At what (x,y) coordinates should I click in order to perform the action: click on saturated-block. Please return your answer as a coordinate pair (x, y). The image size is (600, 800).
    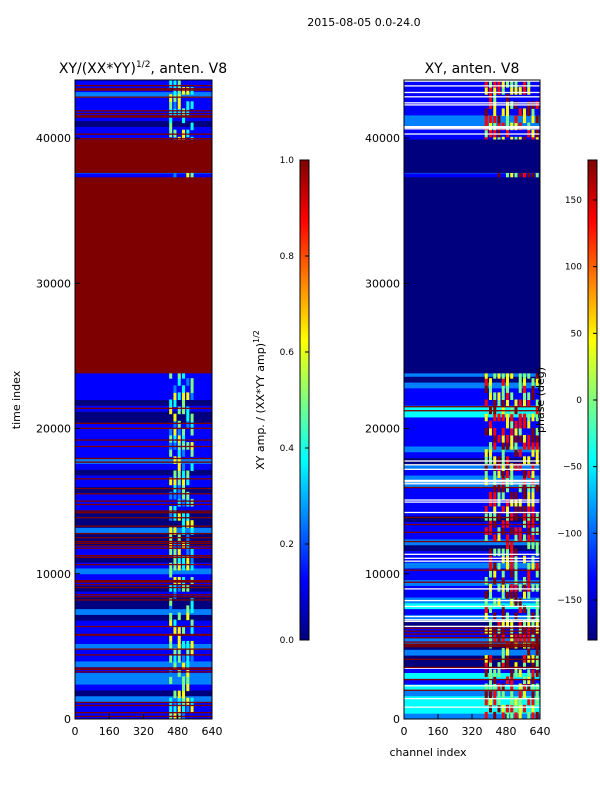
    Looking at the image, I should click on (143, 275).